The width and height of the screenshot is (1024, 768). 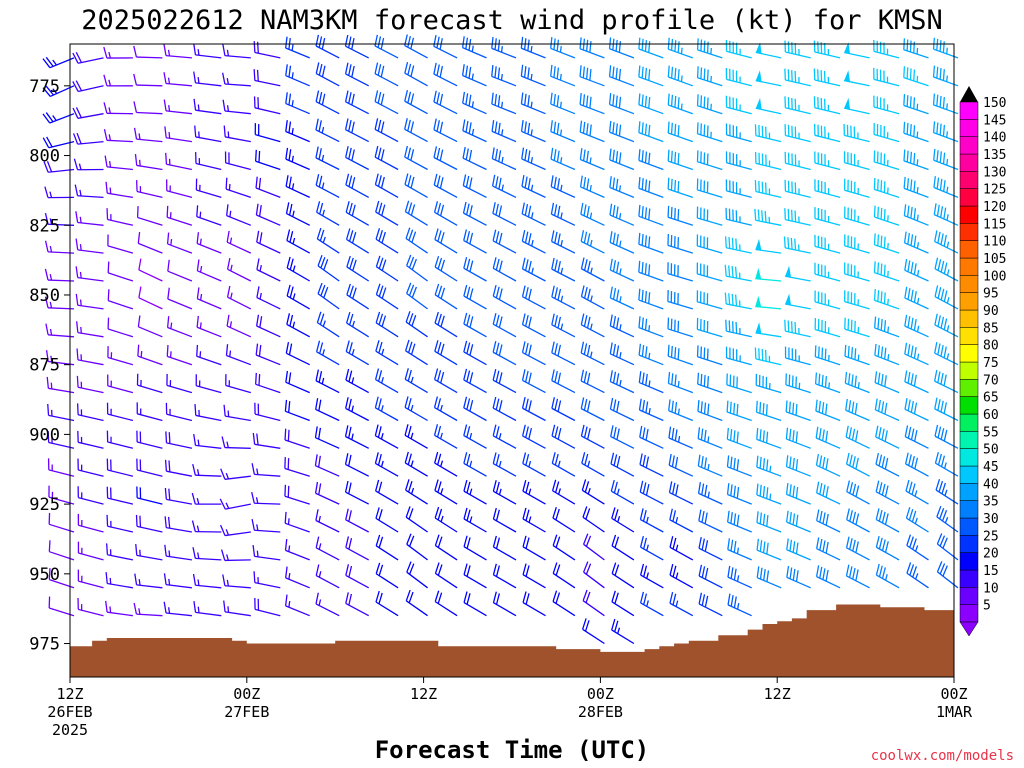 What do you see at coordinates (758, 301) in the screenshot?
I see `barb-pennant` at bounding box center [758, 301].